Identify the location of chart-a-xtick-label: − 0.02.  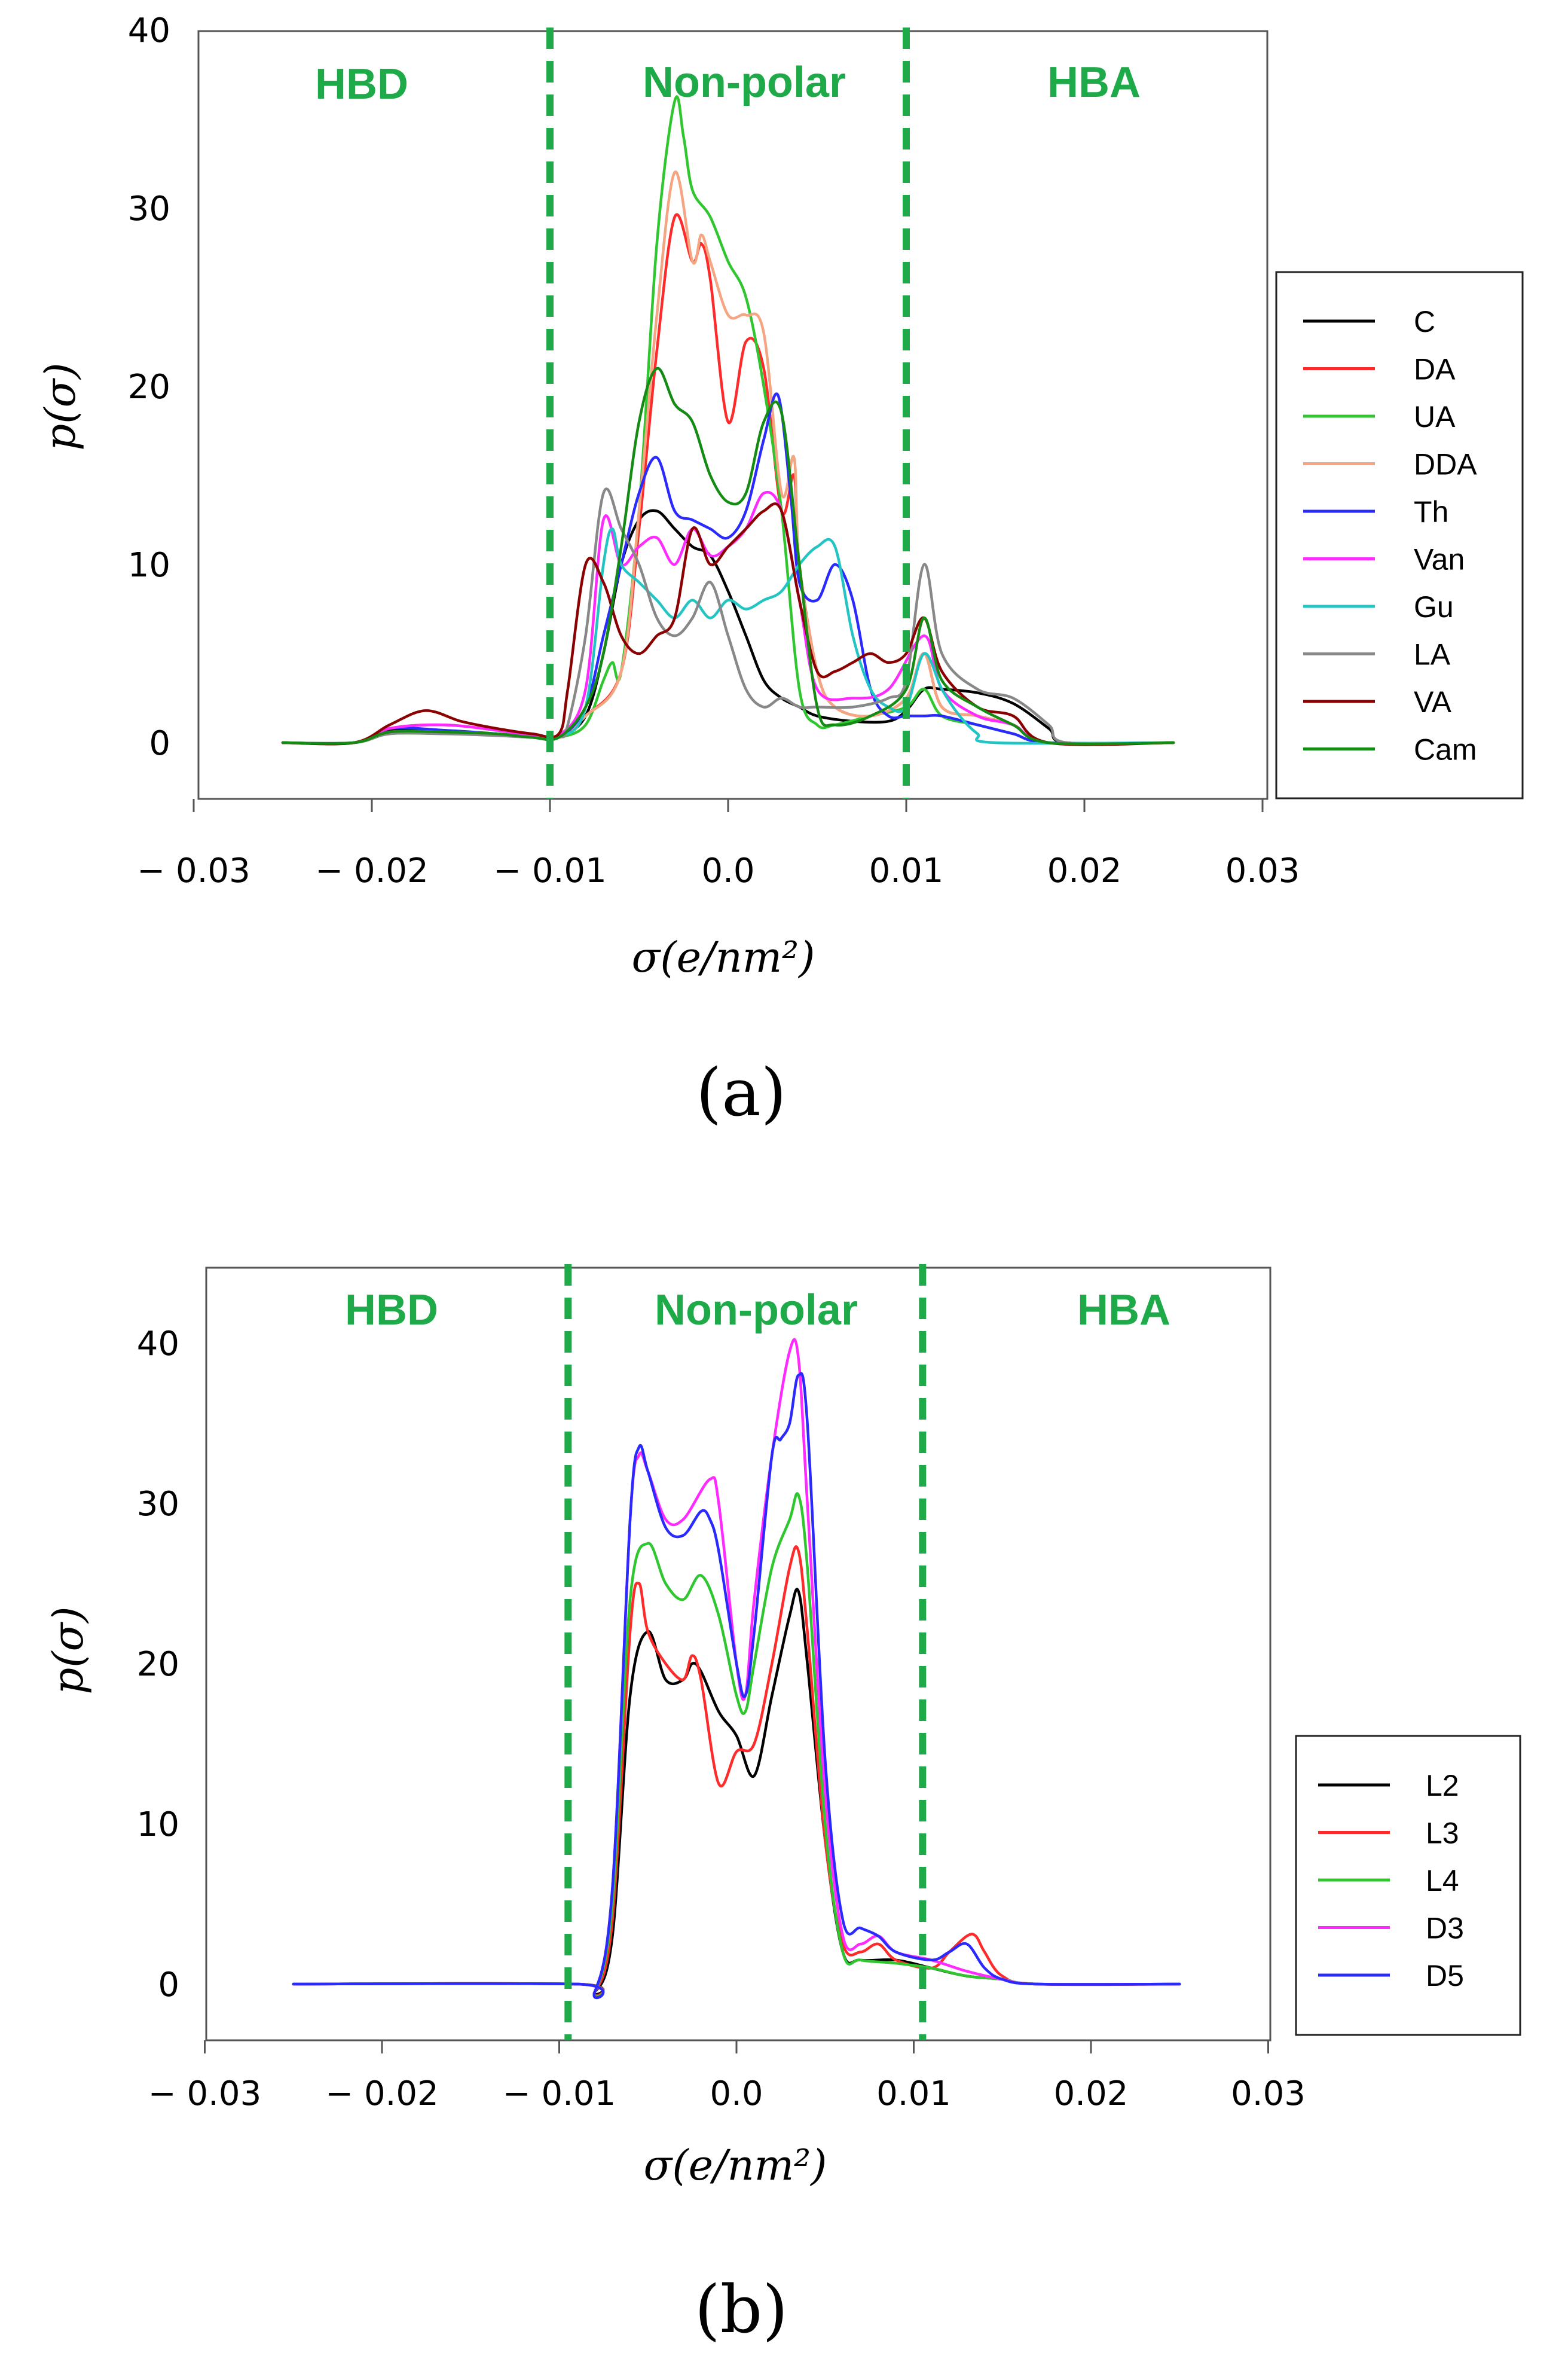
(372, 871).